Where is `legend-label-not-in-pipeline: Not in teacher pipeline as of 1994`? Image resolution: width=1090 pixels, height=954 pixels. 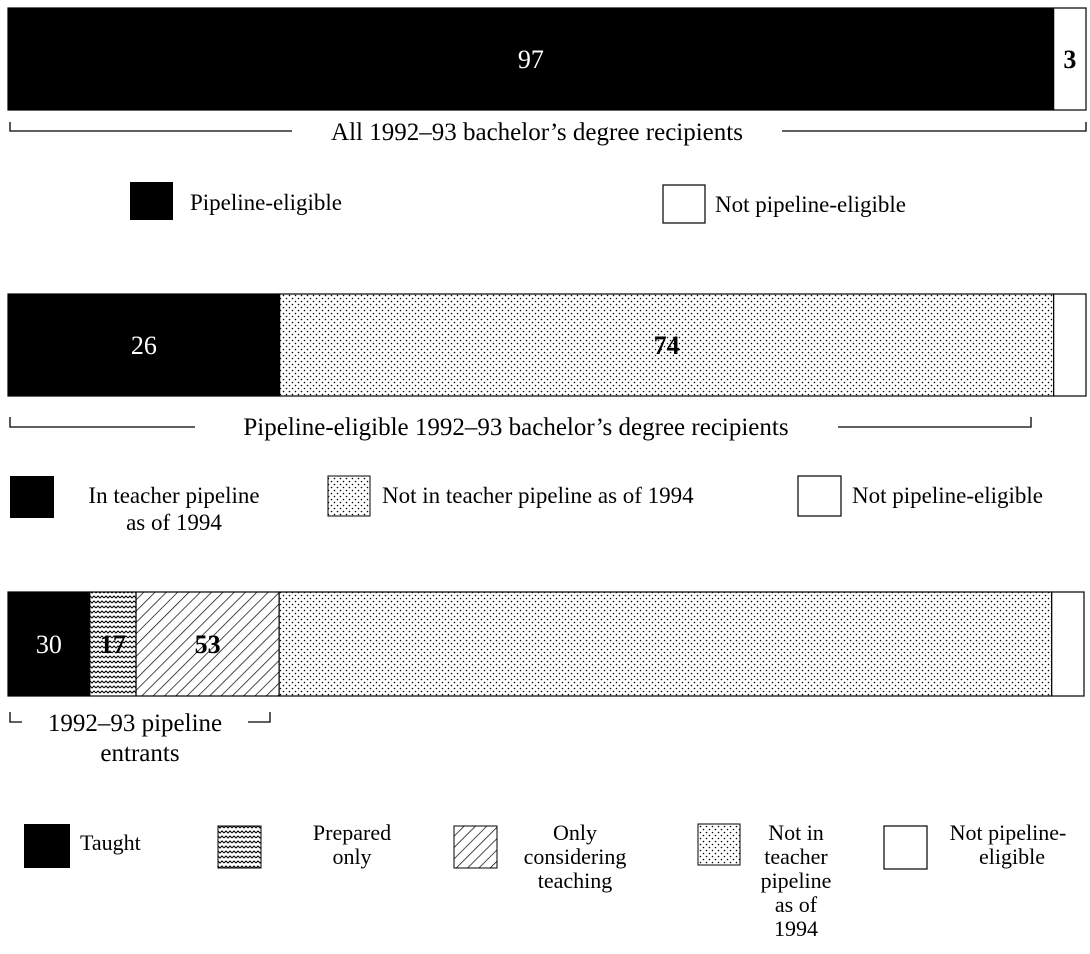 legend-label-not-in-pipeline: Not in teacher pipeline as of 1994 is located at coordinates (538, 495).